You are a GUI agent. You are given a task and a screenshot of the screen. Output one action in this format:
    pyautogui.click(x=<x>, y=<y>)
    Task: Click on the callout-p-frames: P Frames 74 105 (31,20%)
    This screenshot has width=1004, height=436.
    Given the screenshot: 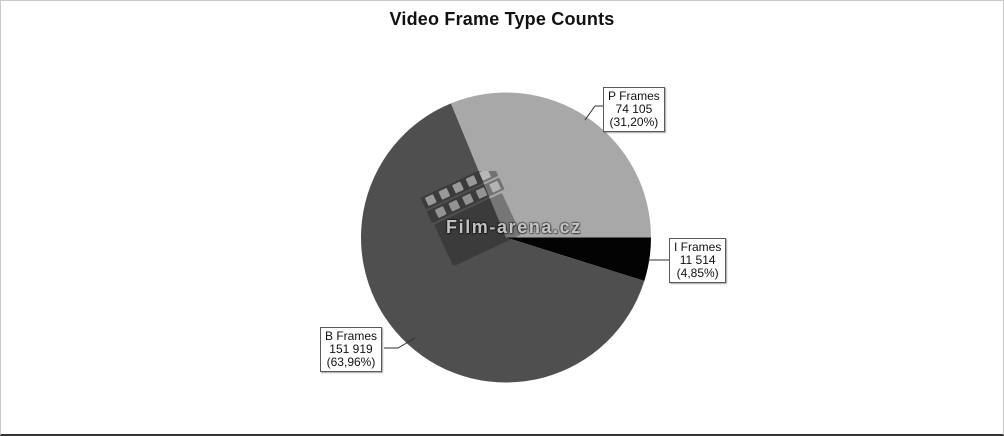 What is the action you would take?
    pyautogui.click(x=634, y=109)
    